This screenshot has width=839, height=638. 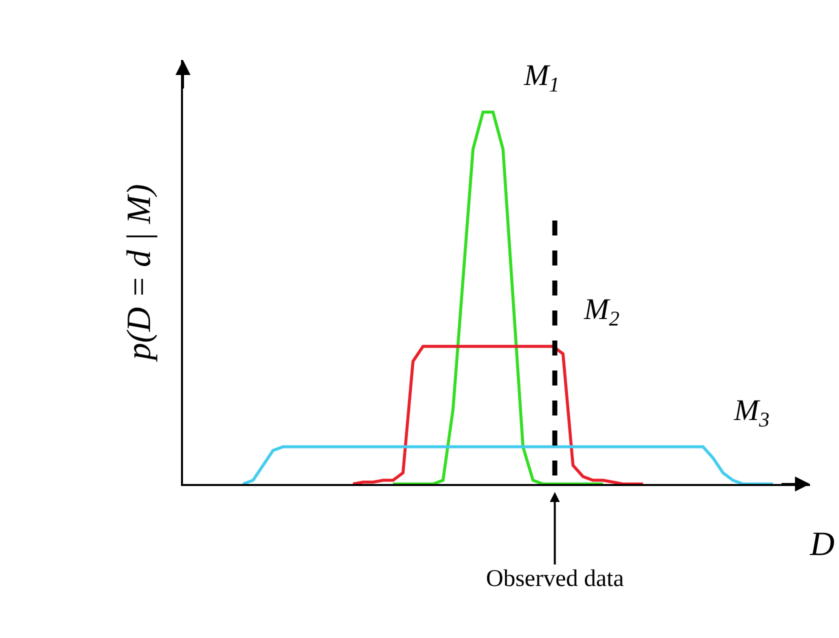 I want to click on series-label: M$_{3}$, so click(x=751, y=413).